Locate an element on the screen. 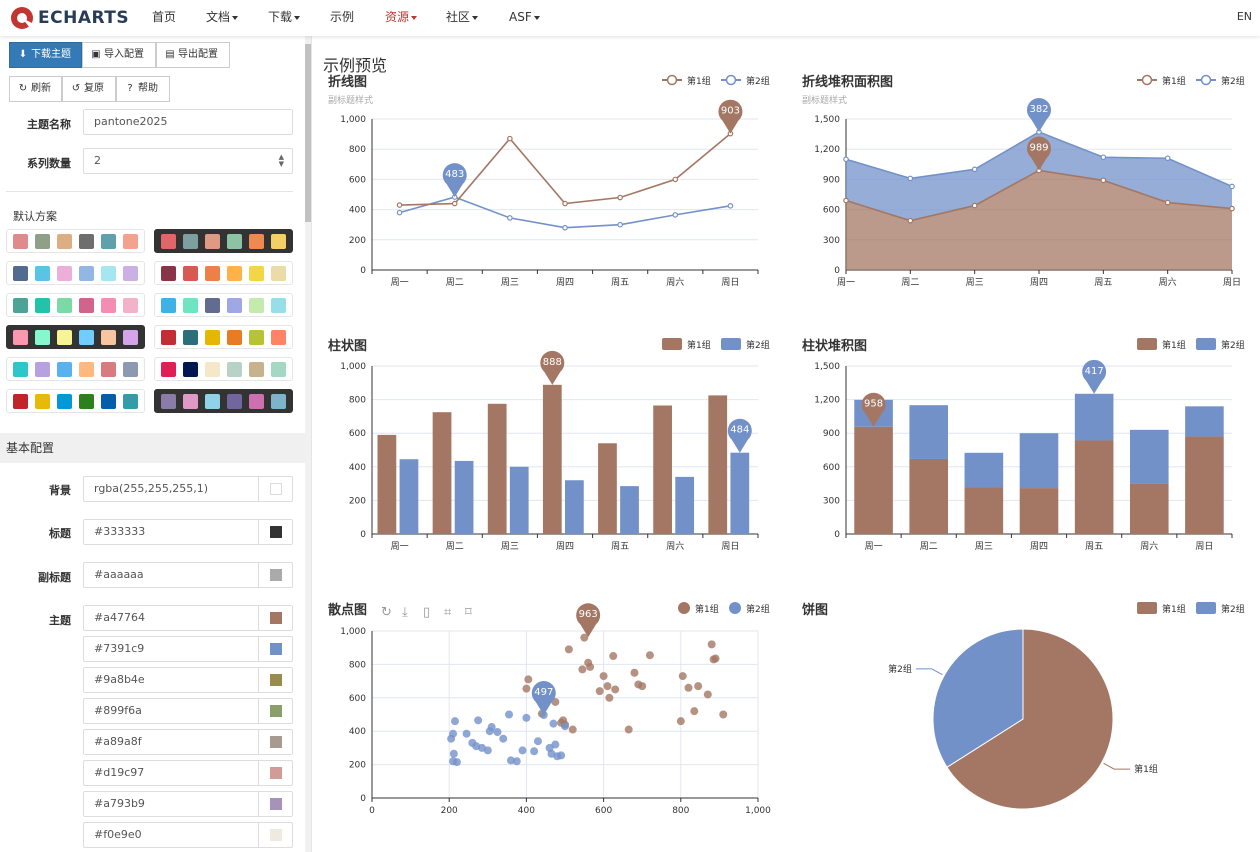 This screenshot has height=852, width=1260. title-color-picker is located at coordinates (275, 532).